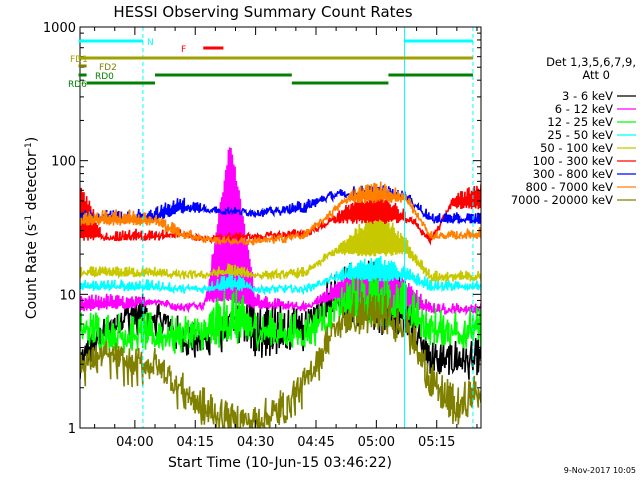 This screenshot has width=640, height=480. What do you see at coordinates (280, 463) in the screenshot?
I see `x-axis-label: Start Time (10-Jun-15 03:46:22)` at bounding box center [280, 463].